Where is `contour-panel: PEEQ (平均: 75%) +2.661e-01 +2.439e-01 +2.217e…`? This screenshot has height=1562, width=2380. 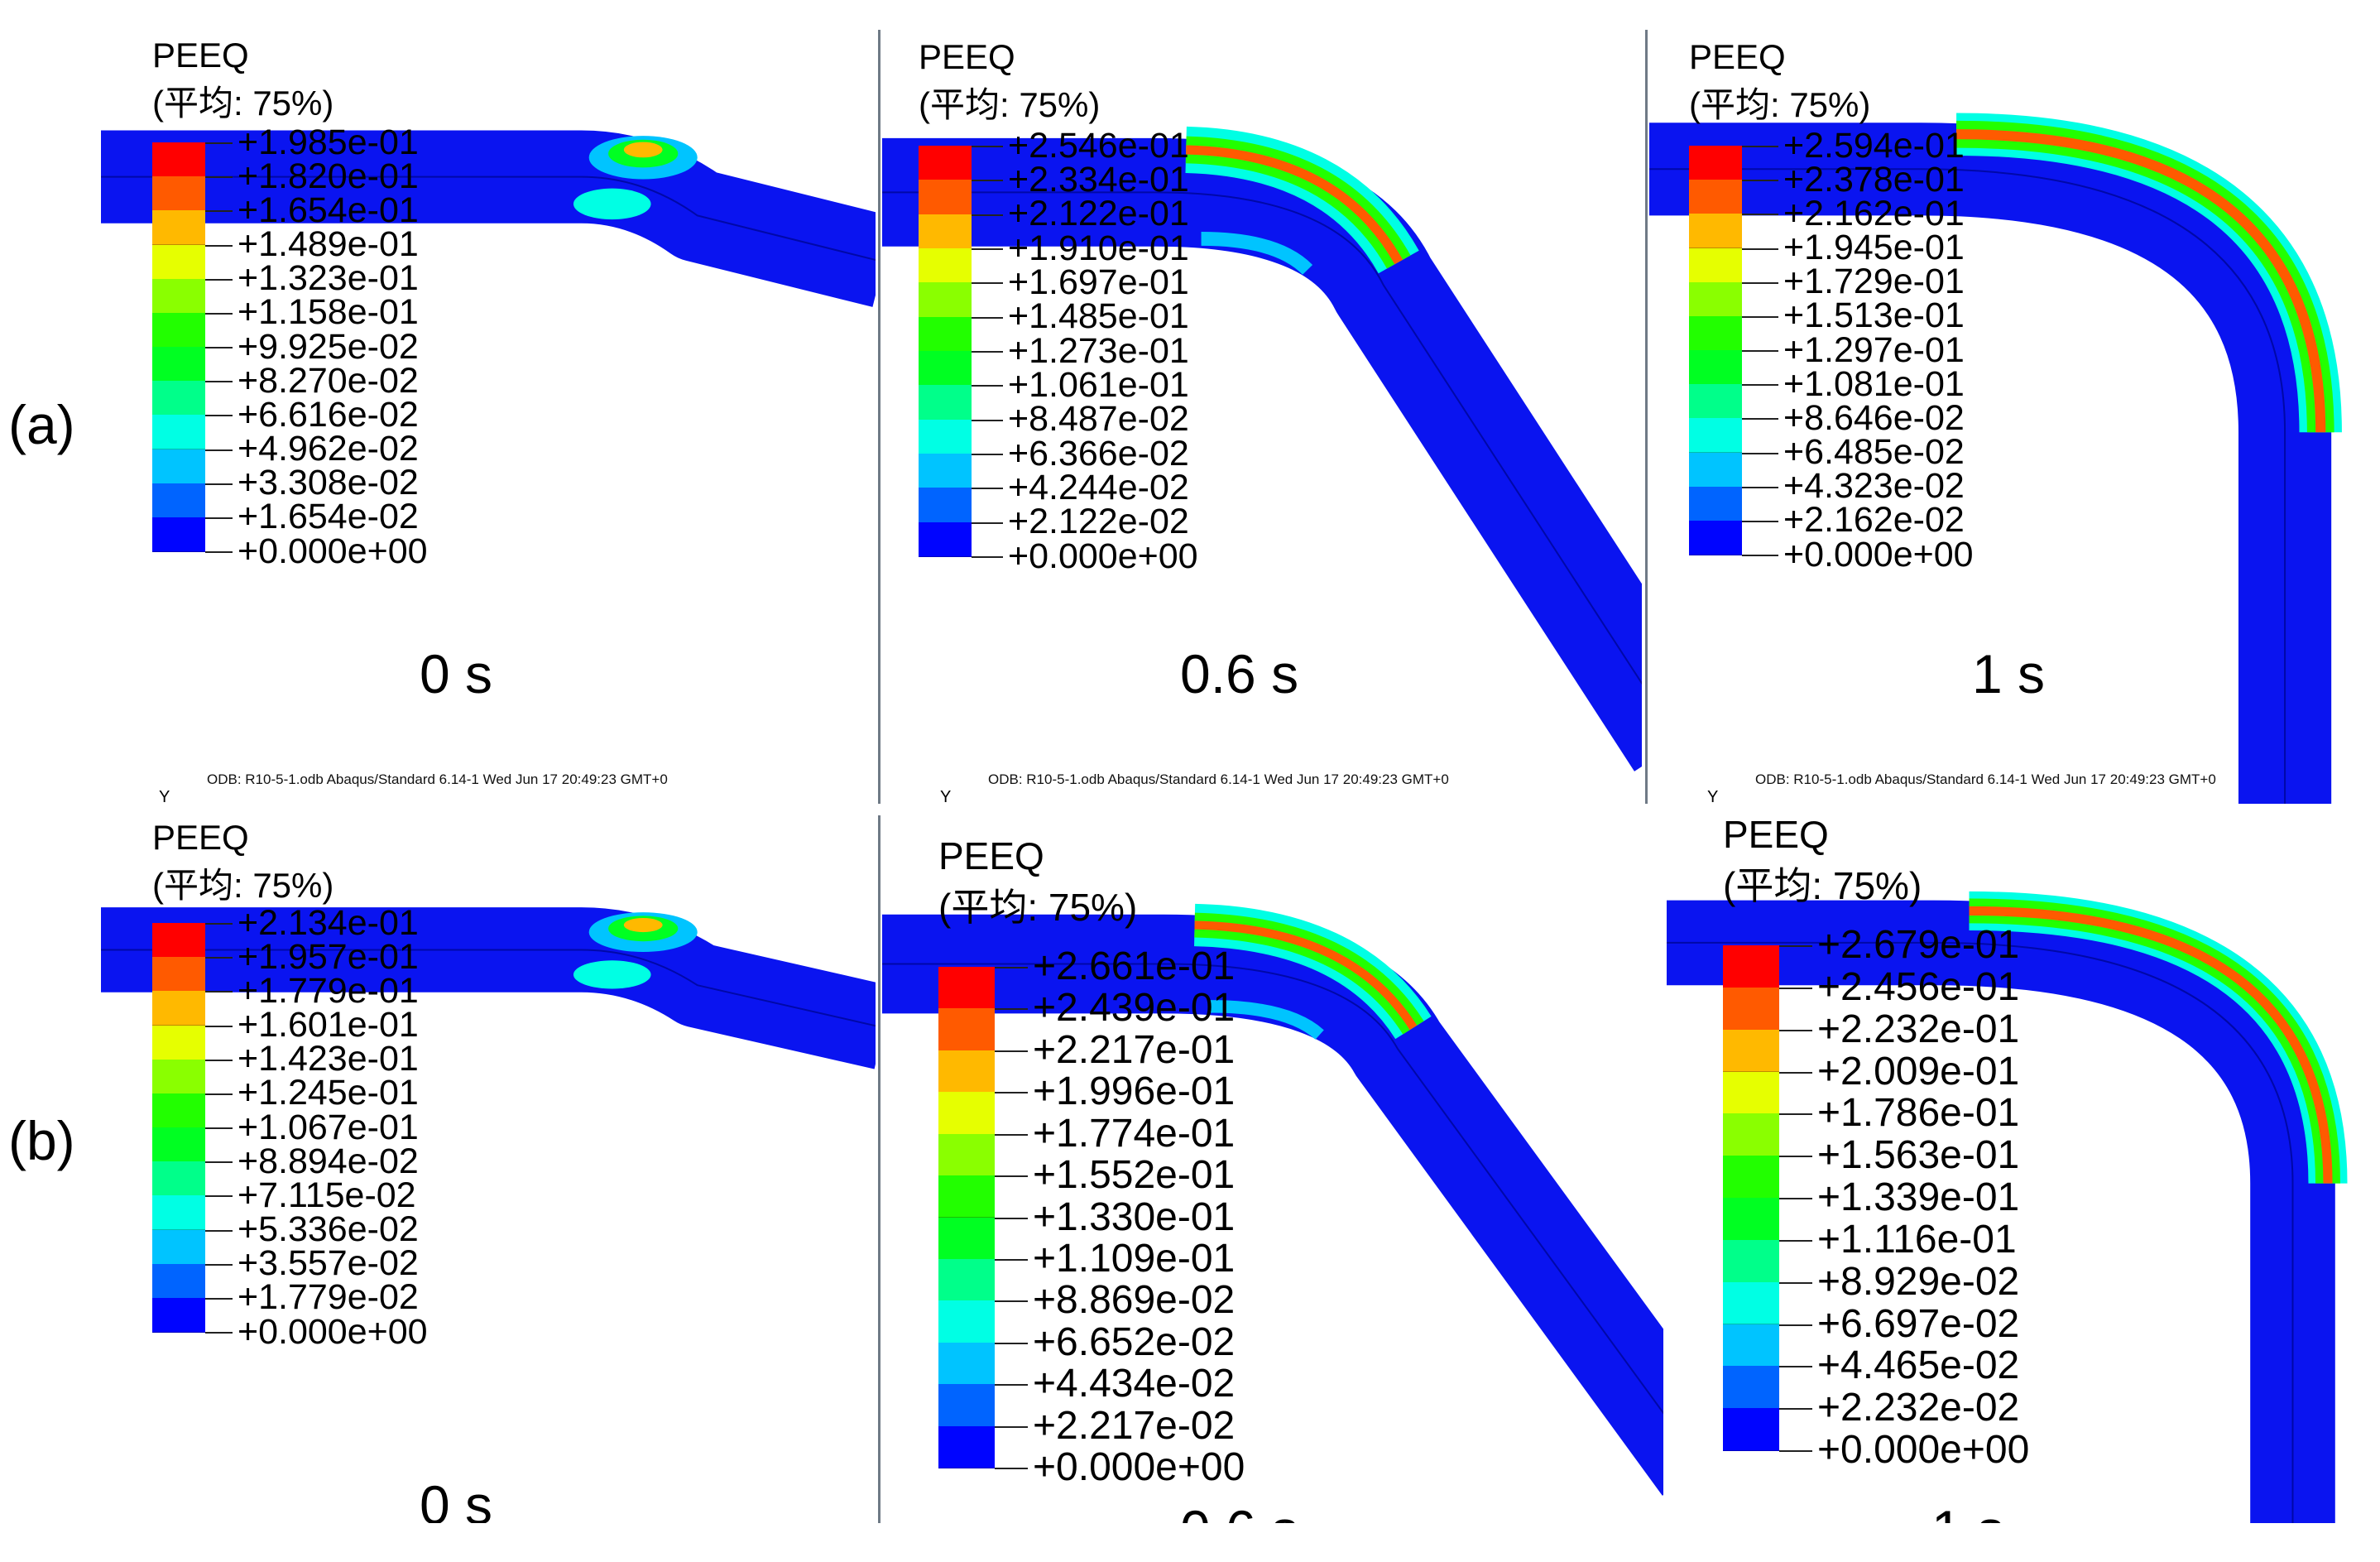 contour-panel: PEEQ (平均: 75%) +2.661e-01 +2.439e-01 +2.217e… is located at coordinates (1272, 1169).